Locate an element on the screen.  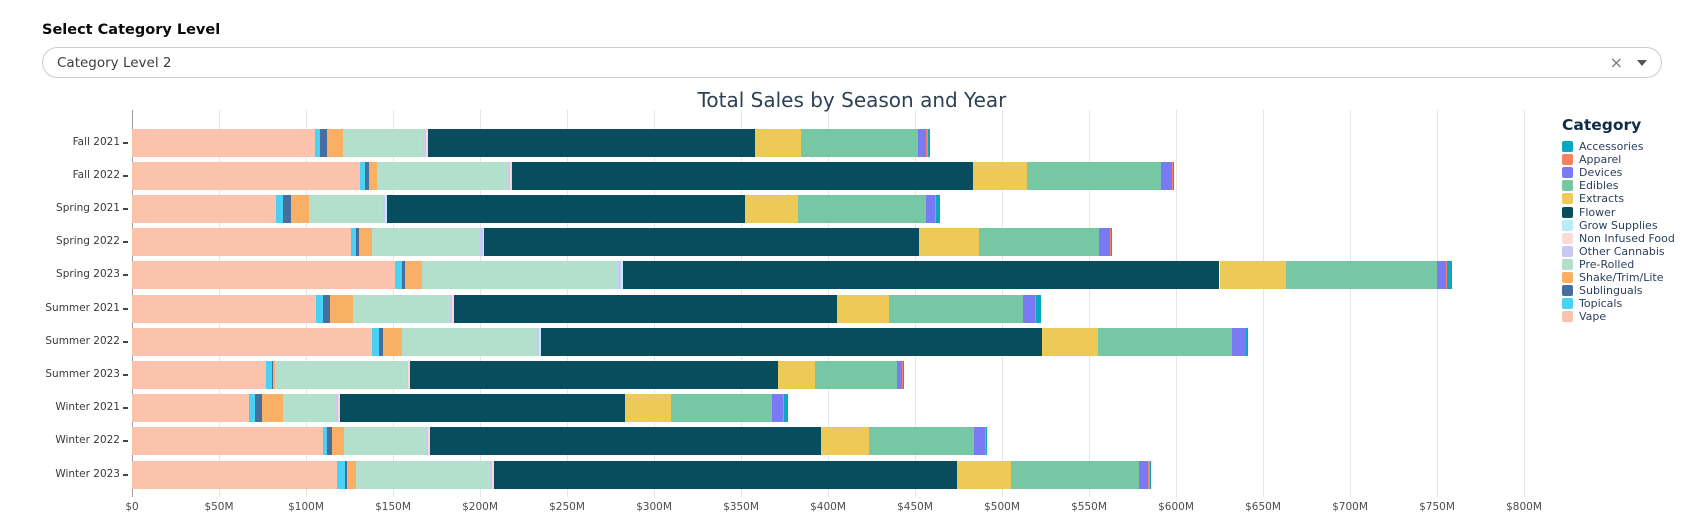
legend-item-edibles: Edibles is located at coordinates (1626, 185).